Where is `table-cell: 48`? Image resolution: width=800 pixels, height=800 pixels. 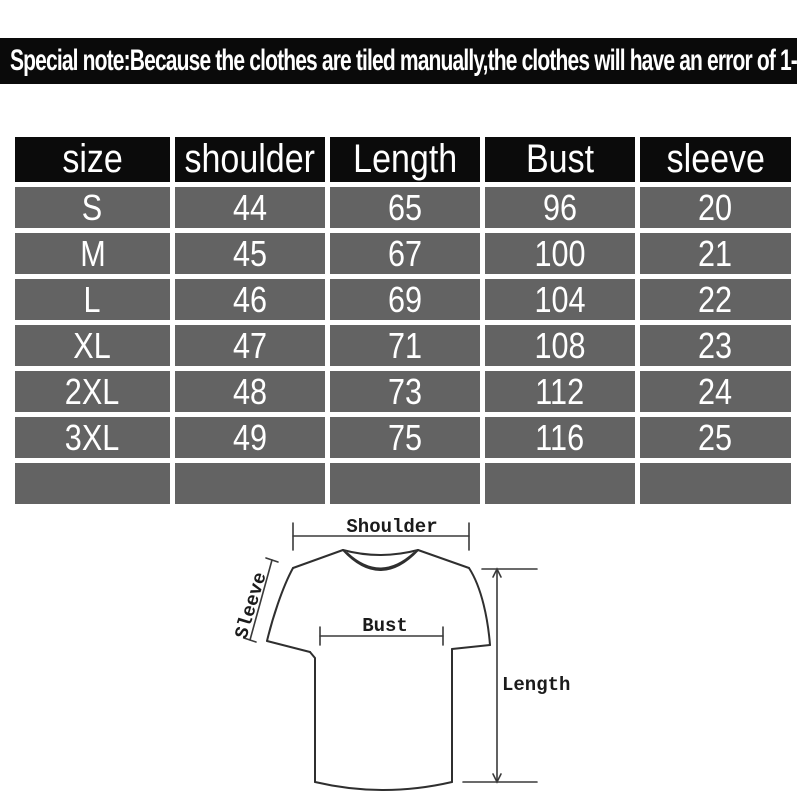 table-cell: 48 is located at coordinates (250, 391).